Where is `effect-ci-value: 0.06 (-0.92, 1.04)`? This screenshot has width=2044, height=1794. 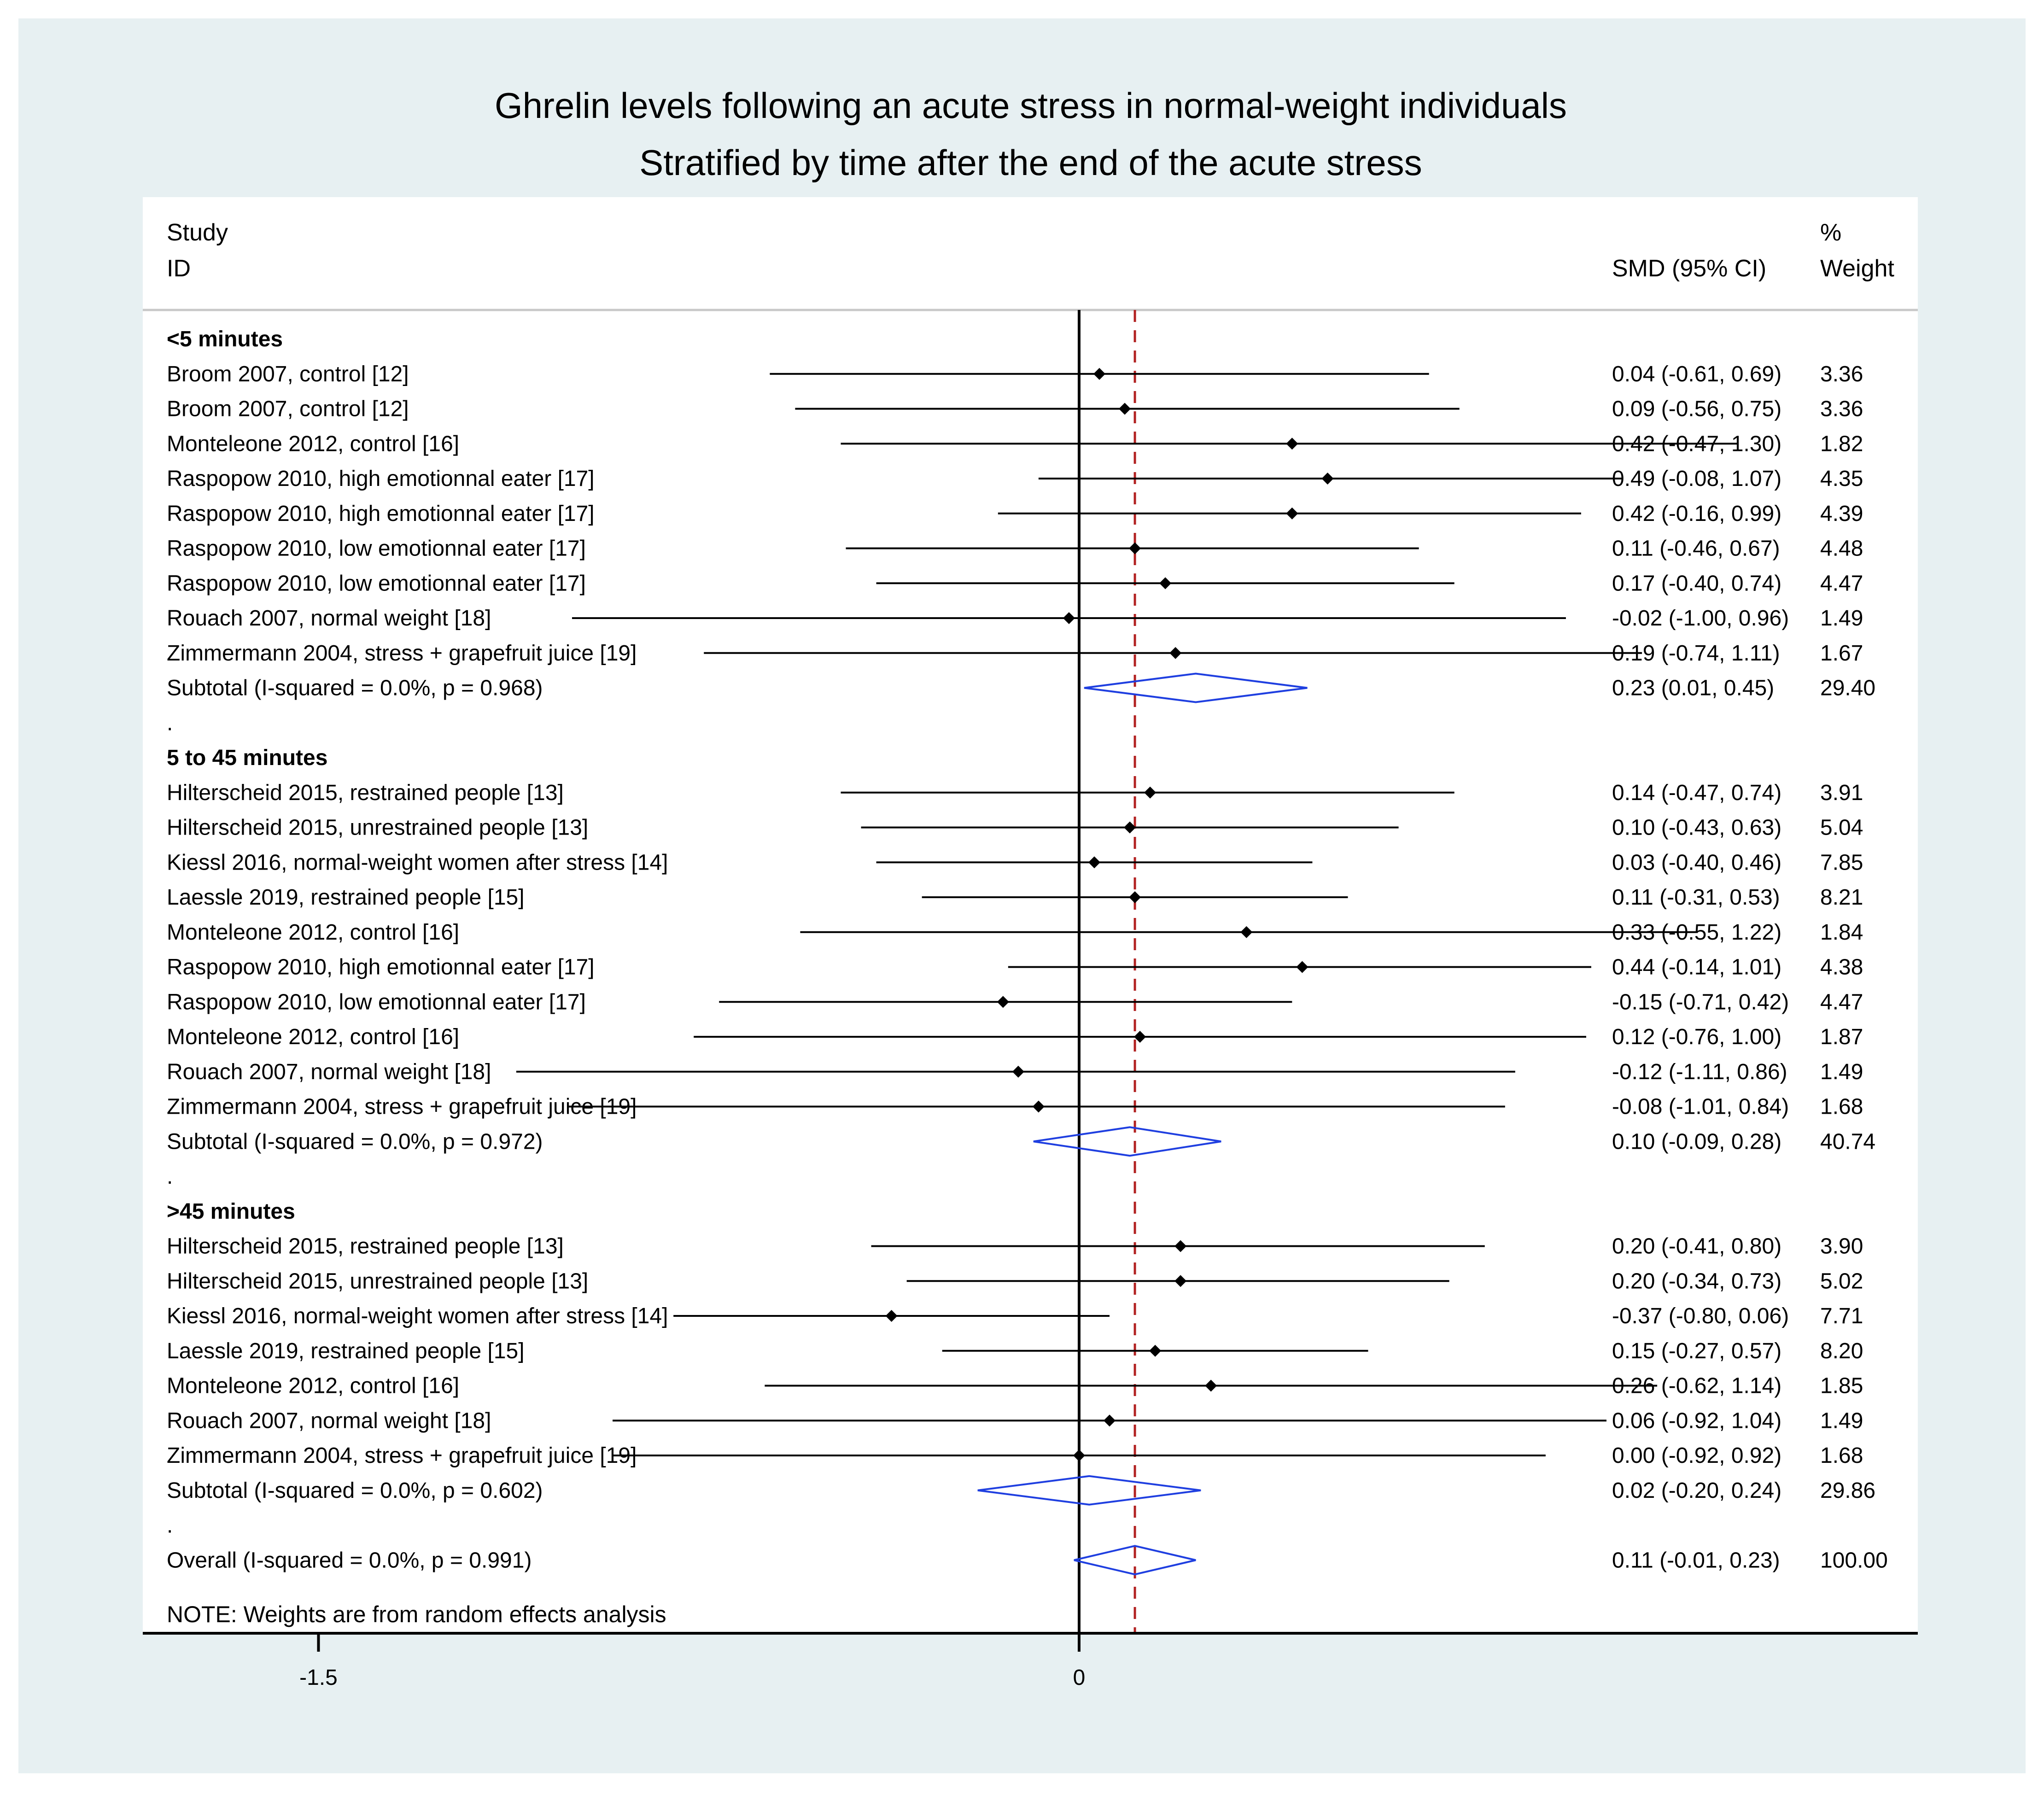 effect-ci-value: 0.06 (-0.92, 1.04) is located at coordinates (1696, 1421).